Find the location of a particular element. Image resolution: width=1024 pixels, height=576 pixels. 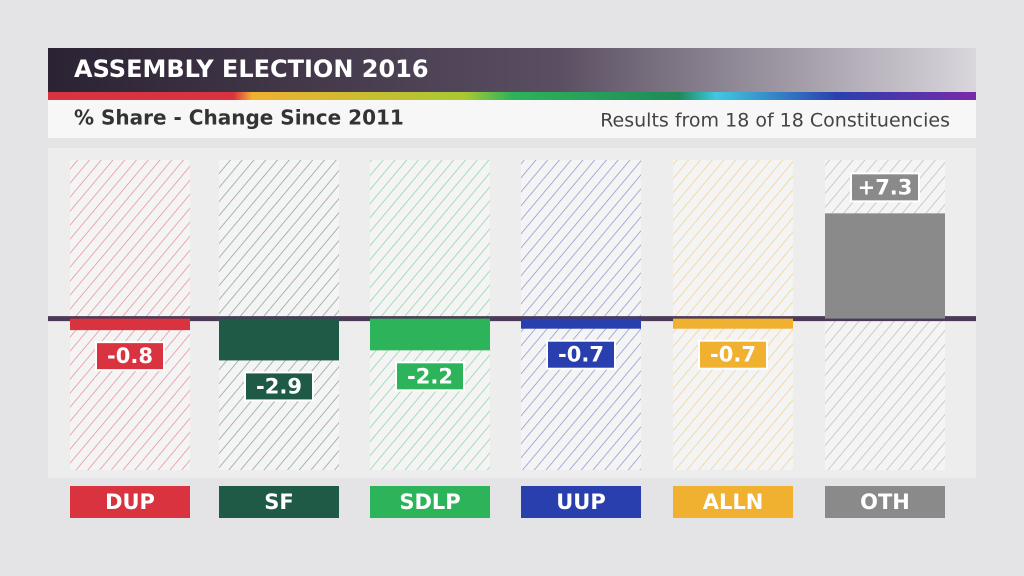

x-tick-label: DUP is located at coordinates (130, 502).